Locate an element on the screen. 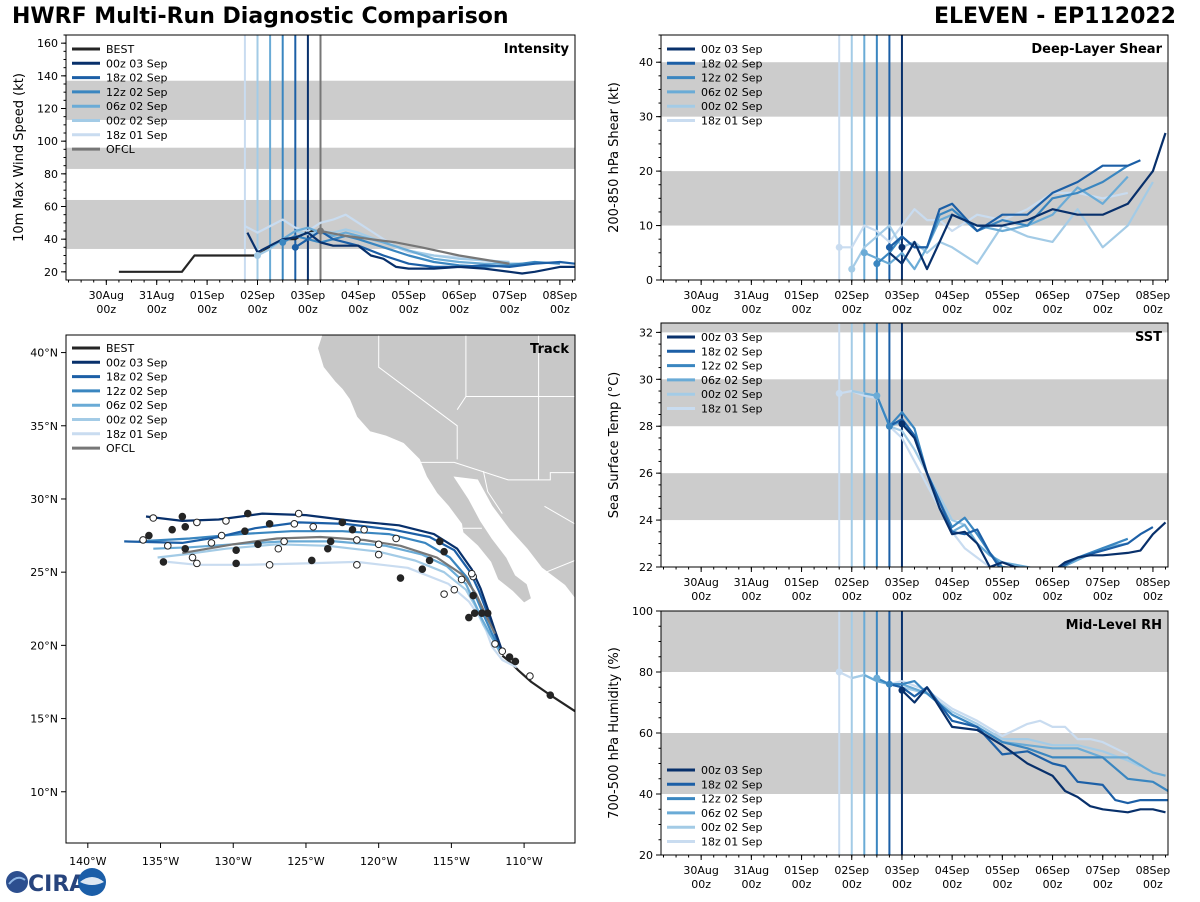 The height and width of the screenshot is (902, 1200). sst-xtick-day-9: 08Sep is located at coordinates (1153, 582).